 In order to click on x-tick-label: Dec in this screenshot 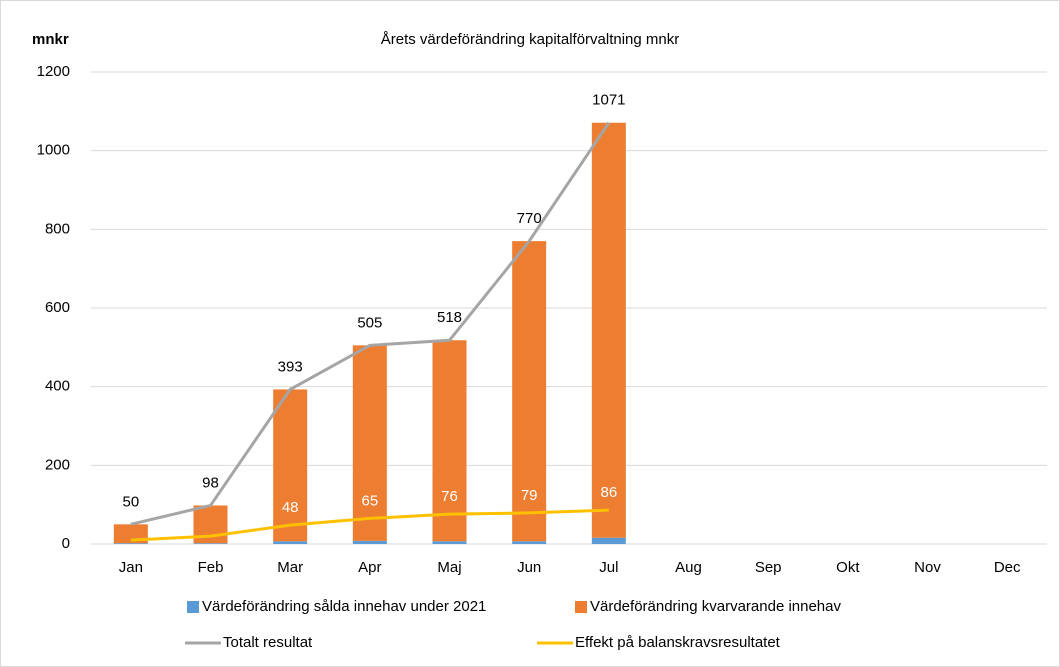, I will do `click(1007, 567)`.